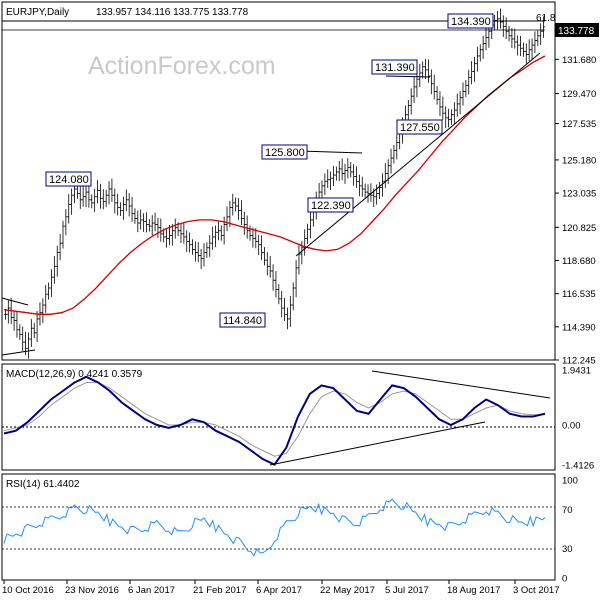 The height and width of the screenshot is (600, 600). What do you see at coordinates (577, 30) in the screenshot?
I see `last-price-marker: 133.778` at bounding box center [577, 30].